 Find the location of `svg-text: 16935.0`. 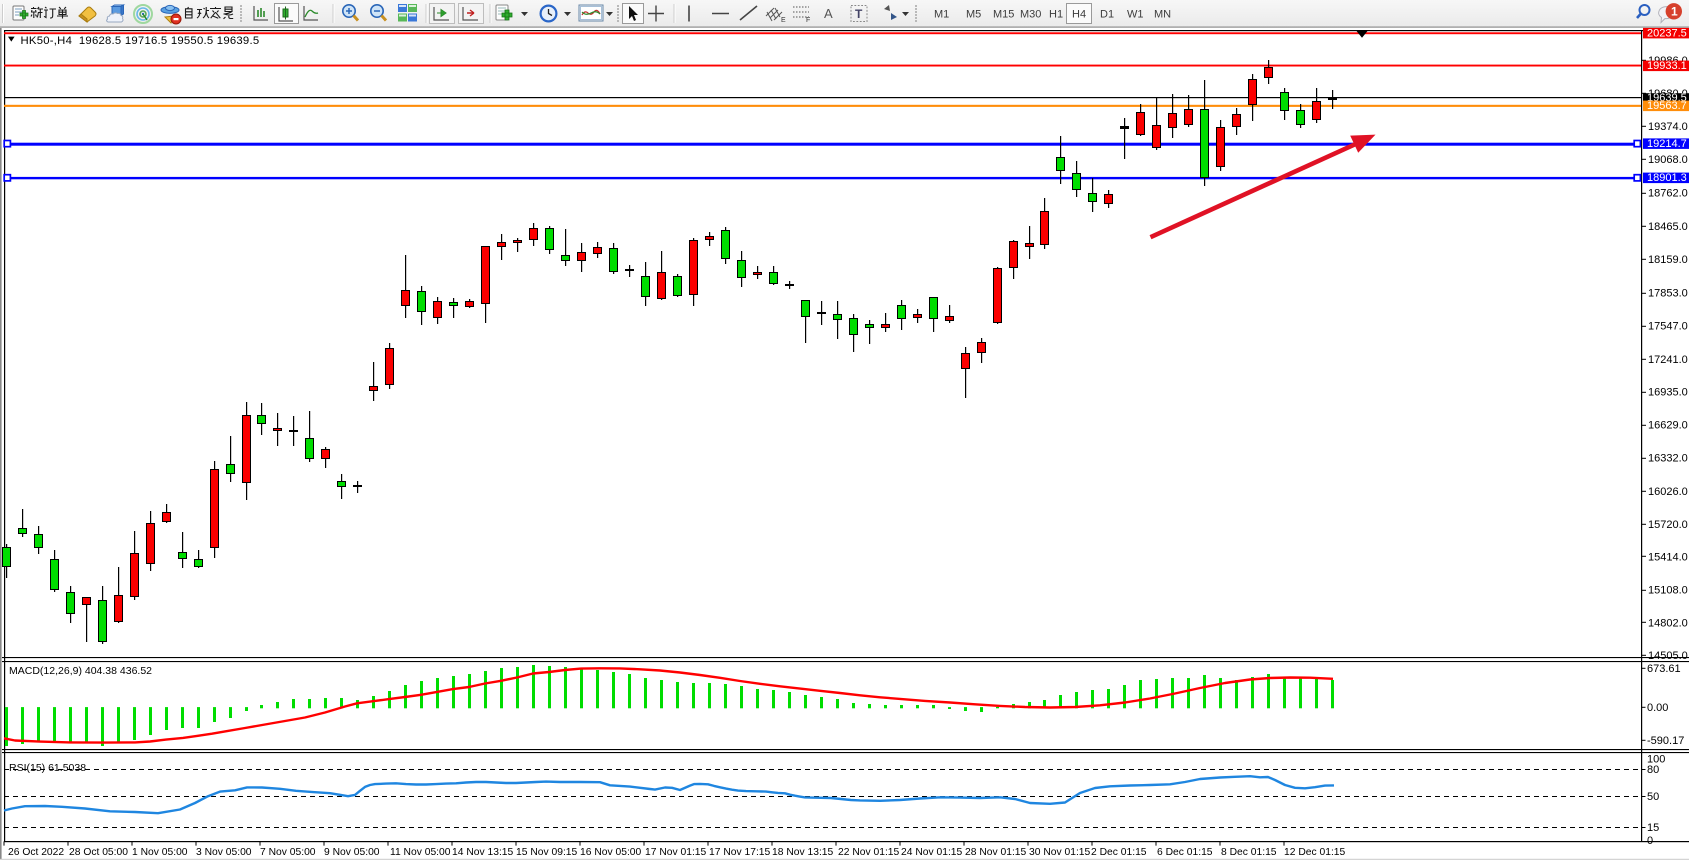

svg-text: 16935.0 is located at coordinates (1668, 393).